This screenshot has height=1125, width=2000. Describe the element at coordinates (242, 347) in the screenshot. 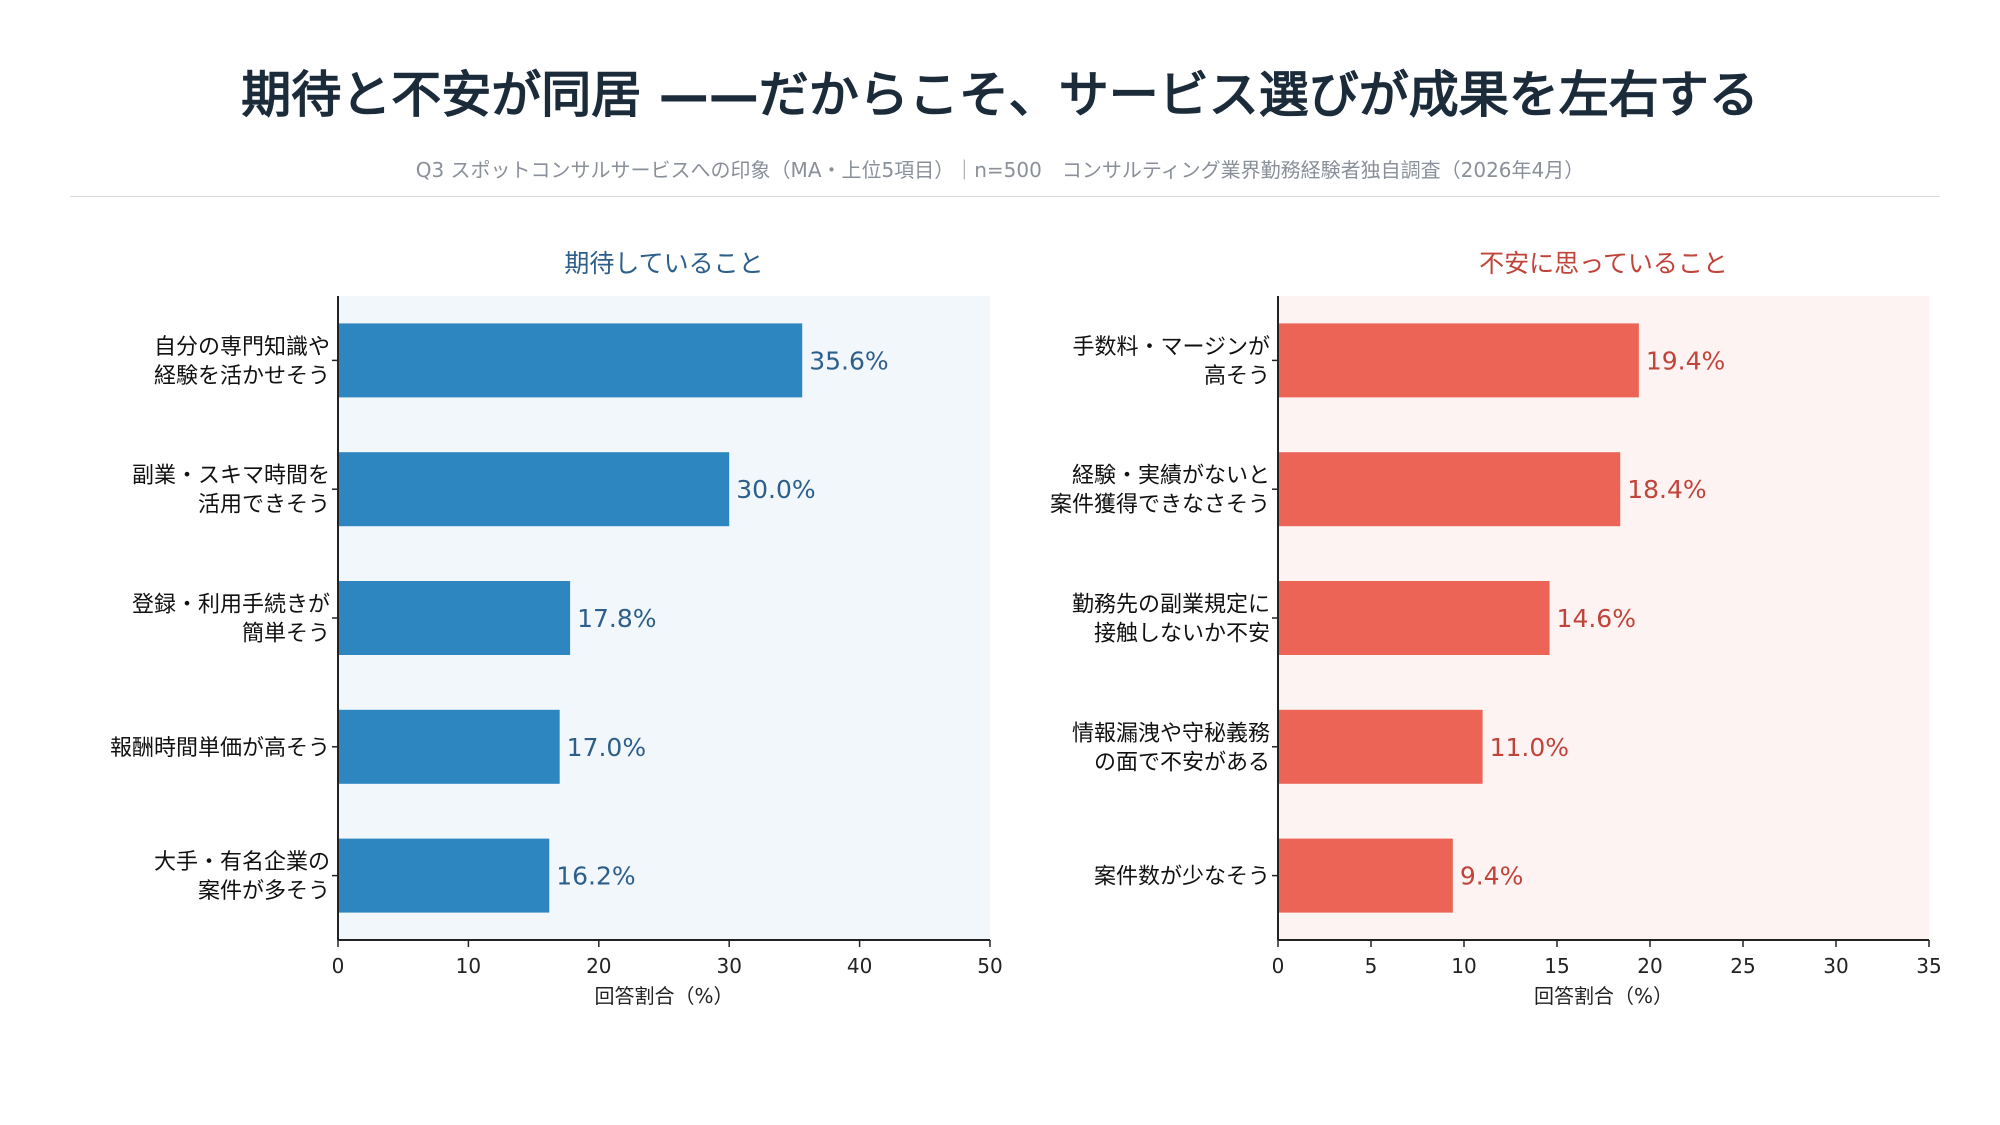

I see `category-label-line: 自分の専門知識や` at that location.